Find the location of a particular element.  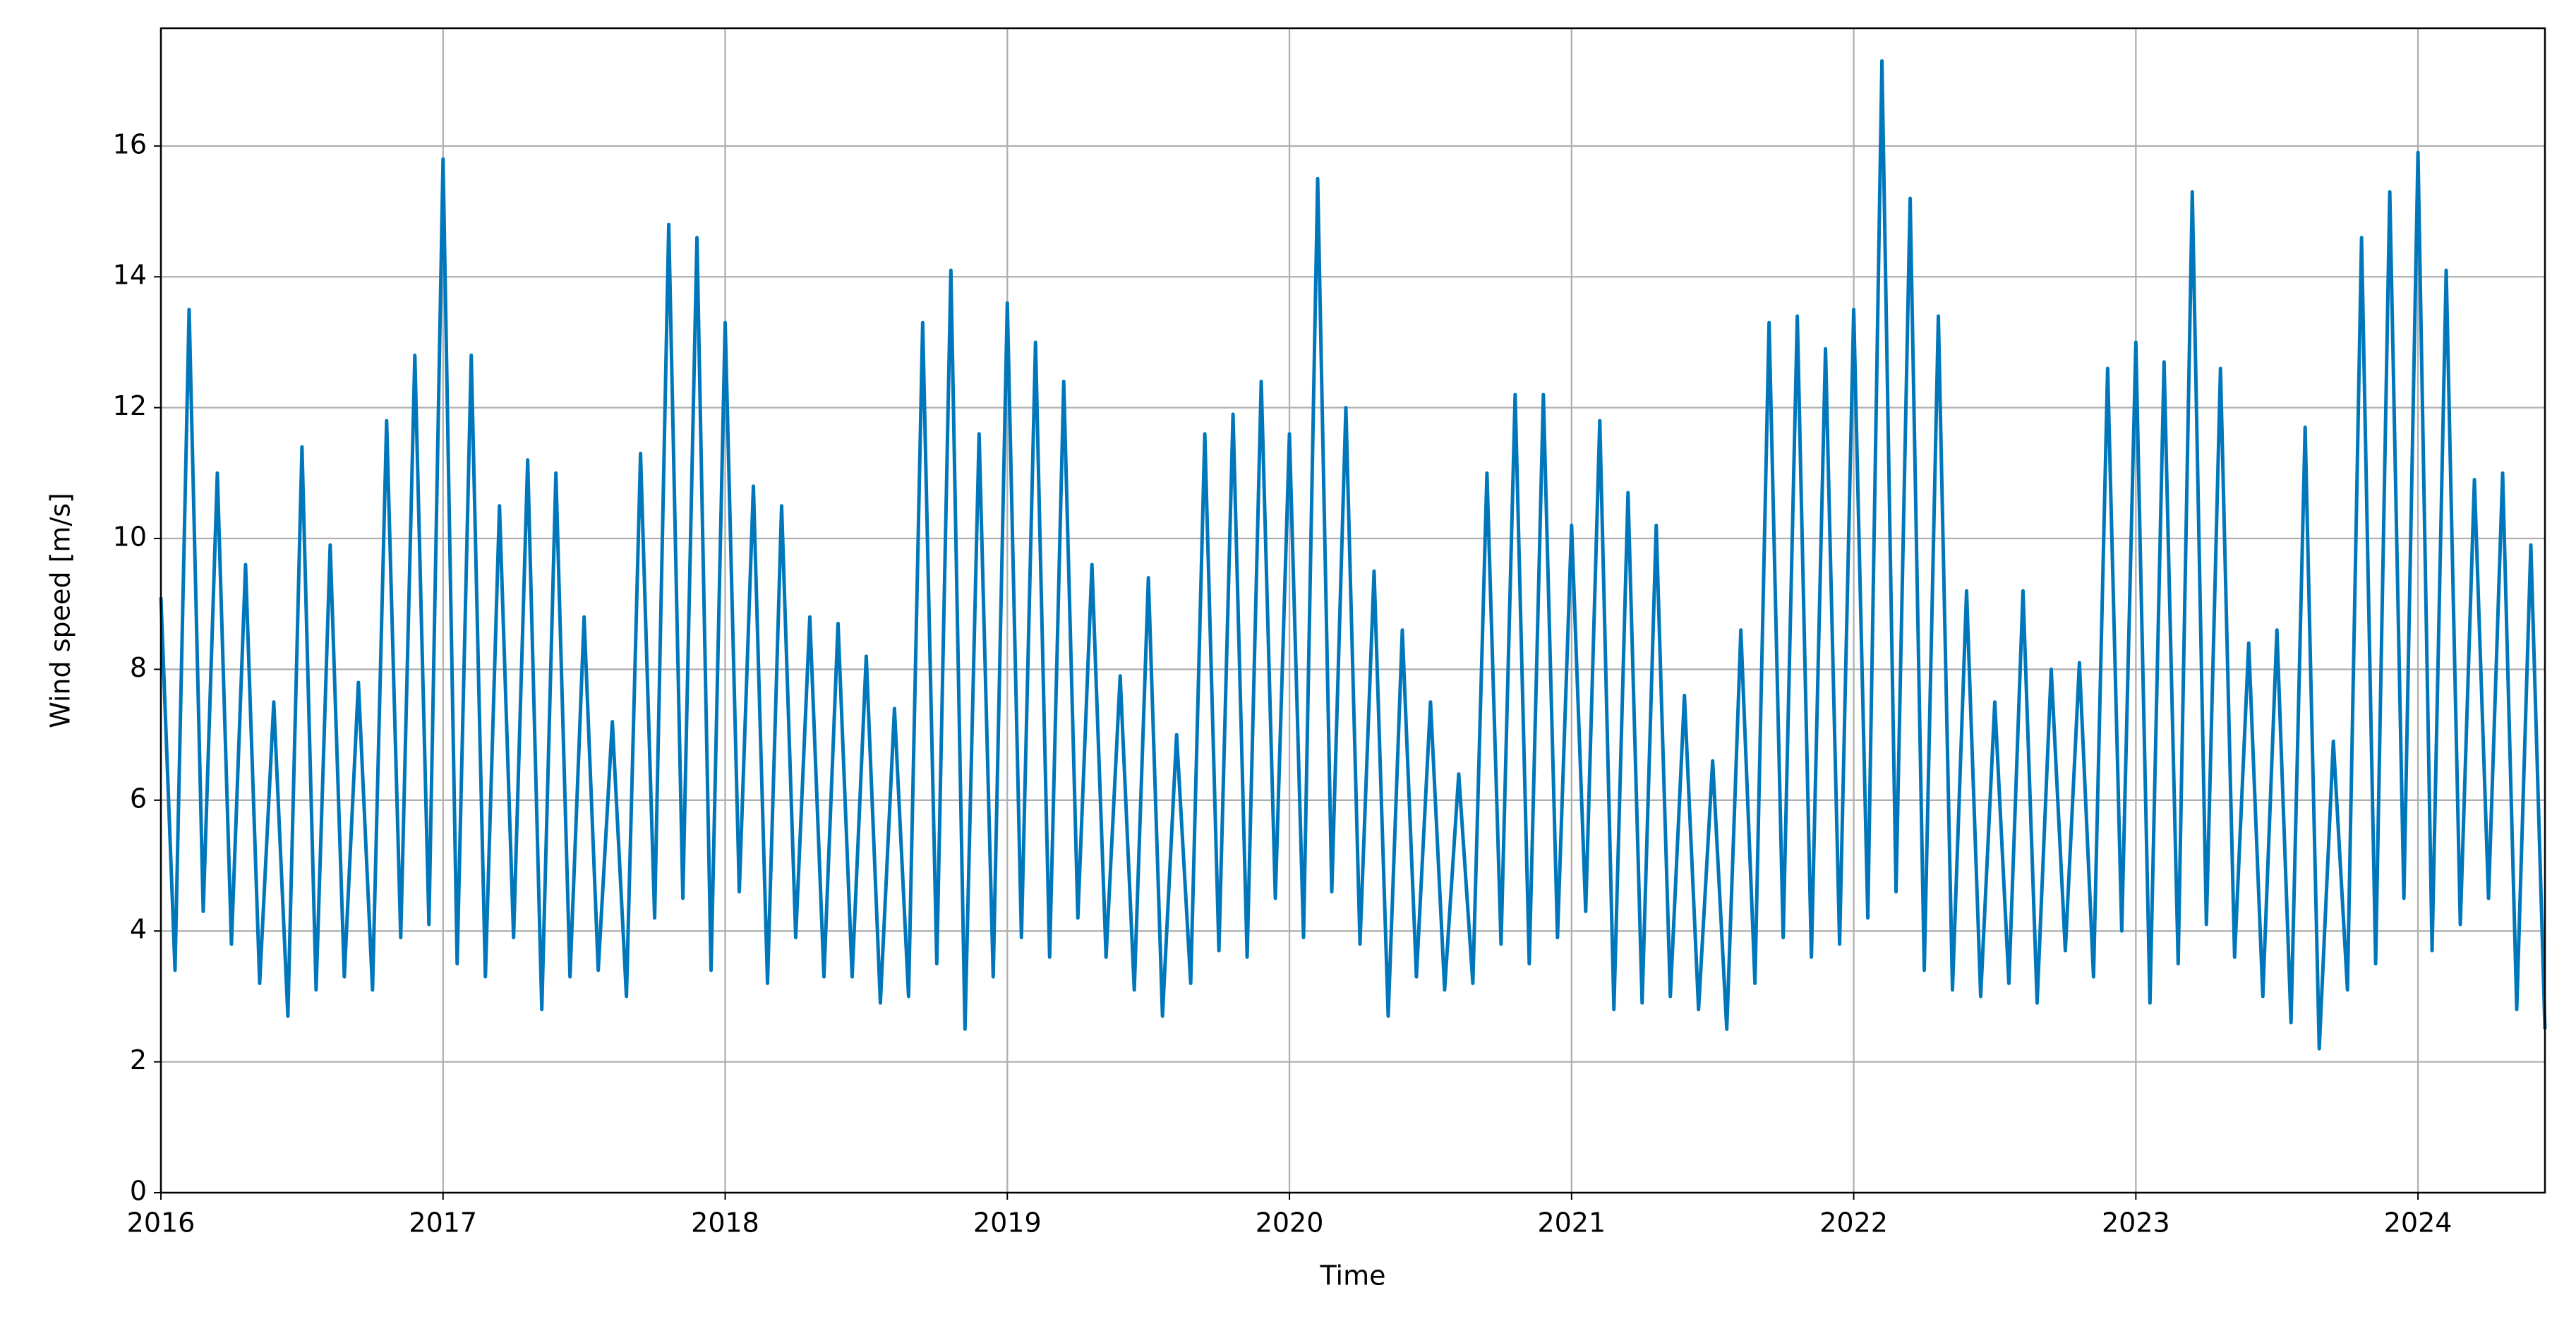

x-tick-label: 2024 is located at coordinates (2418, 1223).